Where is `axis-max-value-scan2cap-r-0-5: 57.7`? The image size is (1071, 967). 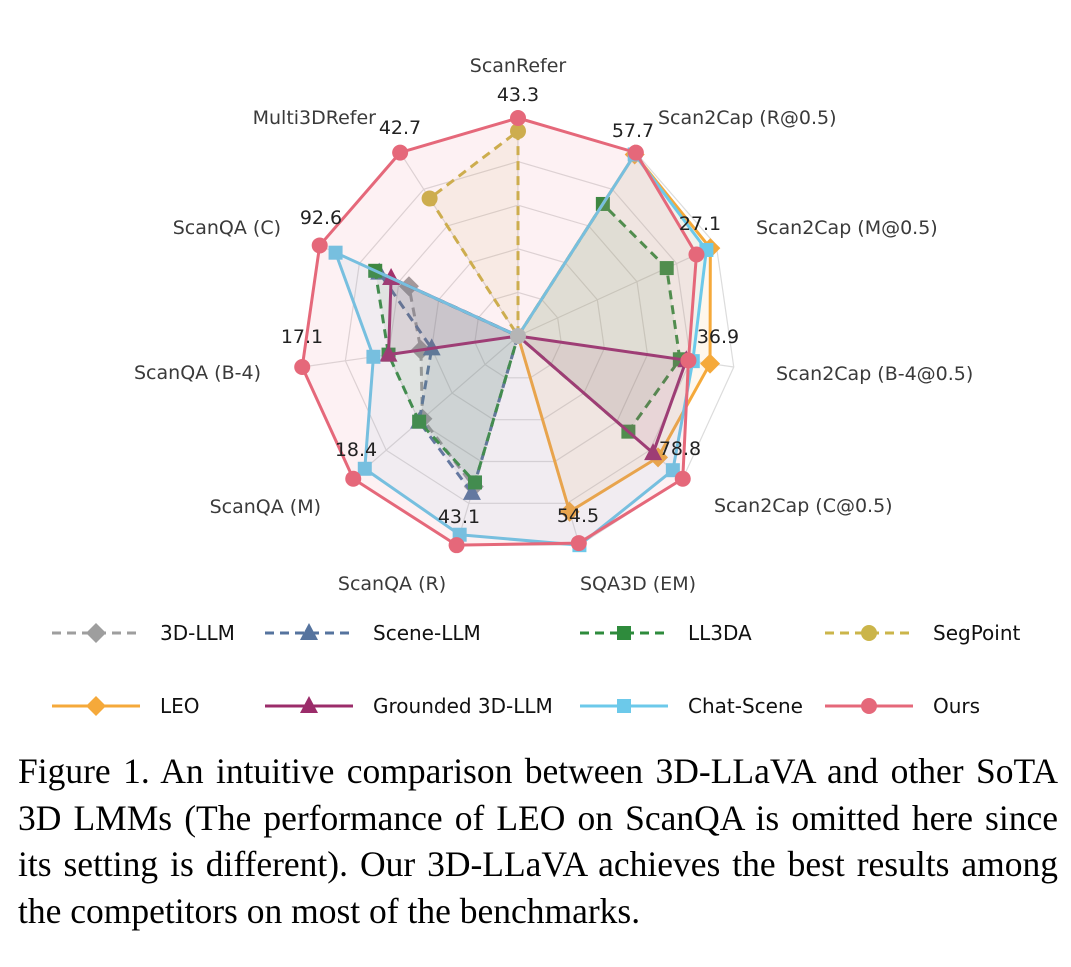 axis-max-value-scan2cap-r-0-5: 57.7 is located at coordinates (633, 131).